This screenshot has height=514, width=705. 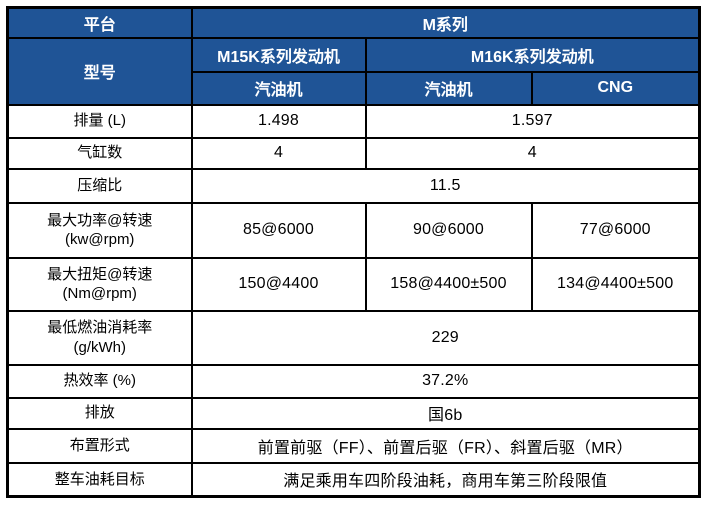 I want to click on table-row: 热效率 (%) 37.2%, so click(x=353, y=381).